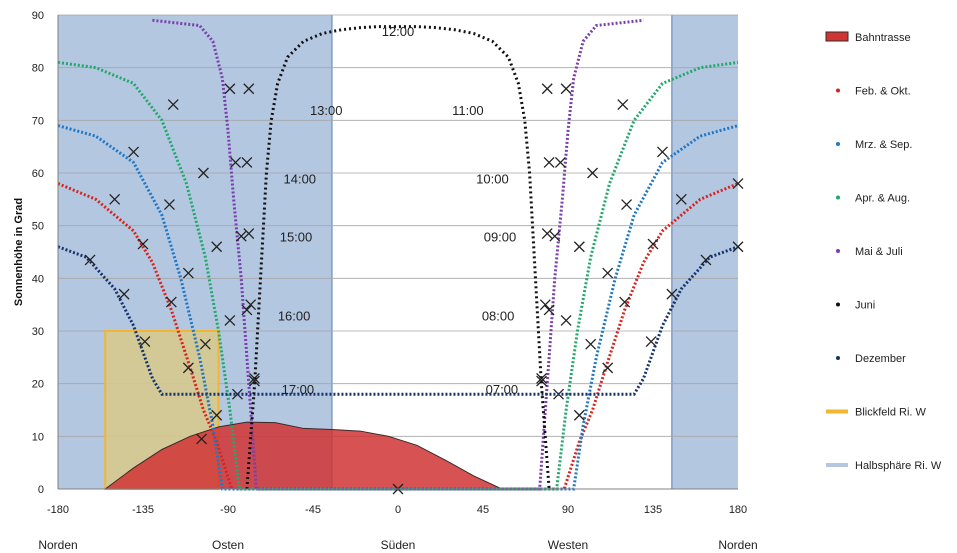 The image size is (957, 553). I want to click on y-tick-label-0: 0, so click(41, 490).